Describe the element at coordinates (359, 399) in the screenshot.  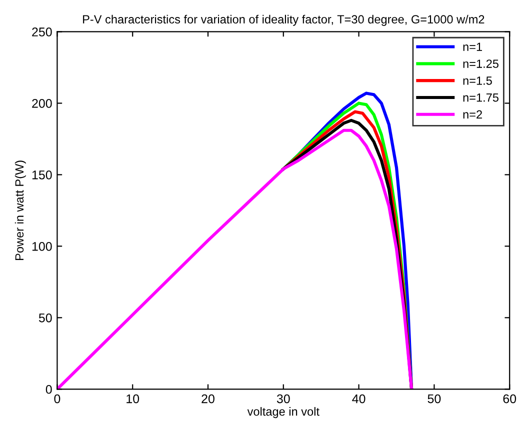
I see `x-tick-label: 40` at that location.